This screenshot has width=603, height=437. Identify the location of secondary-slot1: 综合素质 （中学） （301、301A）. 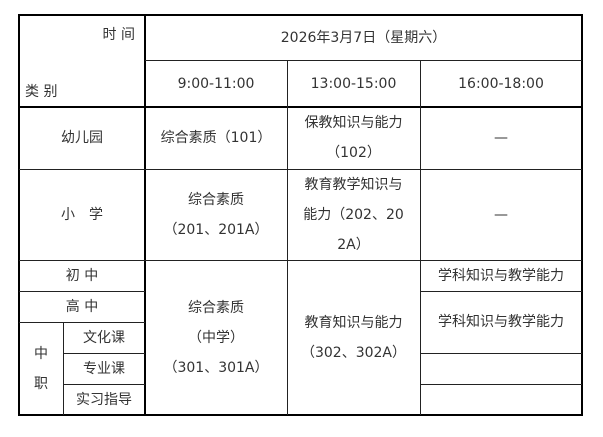
(216, 337).